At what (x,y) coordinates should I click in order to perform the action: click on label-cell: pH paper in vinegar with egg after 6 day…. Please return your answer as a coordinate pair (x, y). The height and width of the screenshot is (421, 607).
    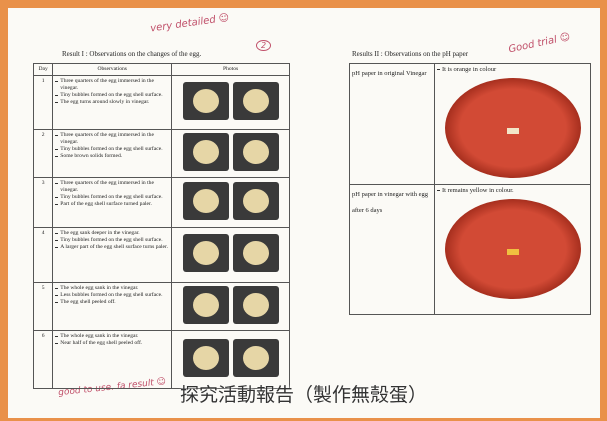
    Looking at the image, I should click on (392, 250).